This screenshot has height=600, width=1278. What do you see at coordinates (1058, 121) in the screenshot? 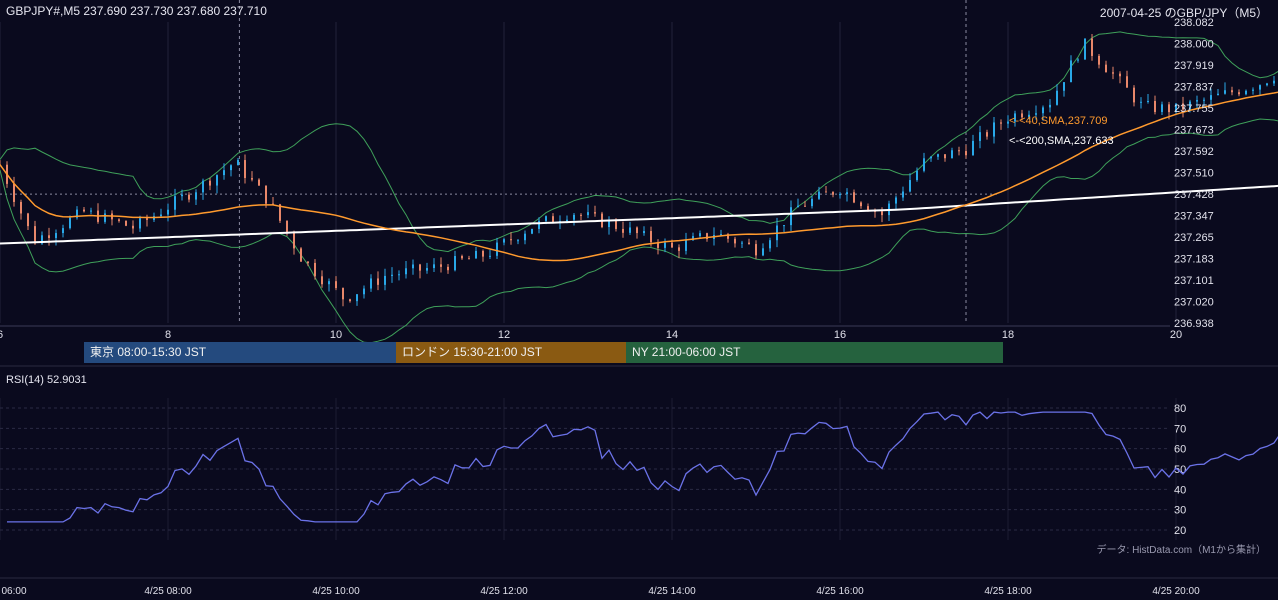
I see `sma40-label: <-<40,SMA,237.709` at bounding box center [1058, 121].